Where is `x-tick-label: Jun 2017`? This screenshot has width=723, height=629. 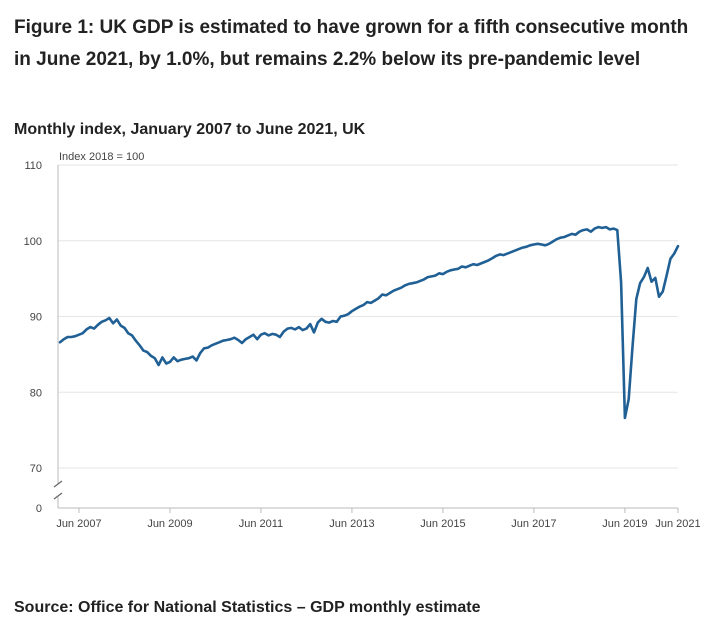 x-tick-label: Jun 2017 is located at coordinates (533, 524).